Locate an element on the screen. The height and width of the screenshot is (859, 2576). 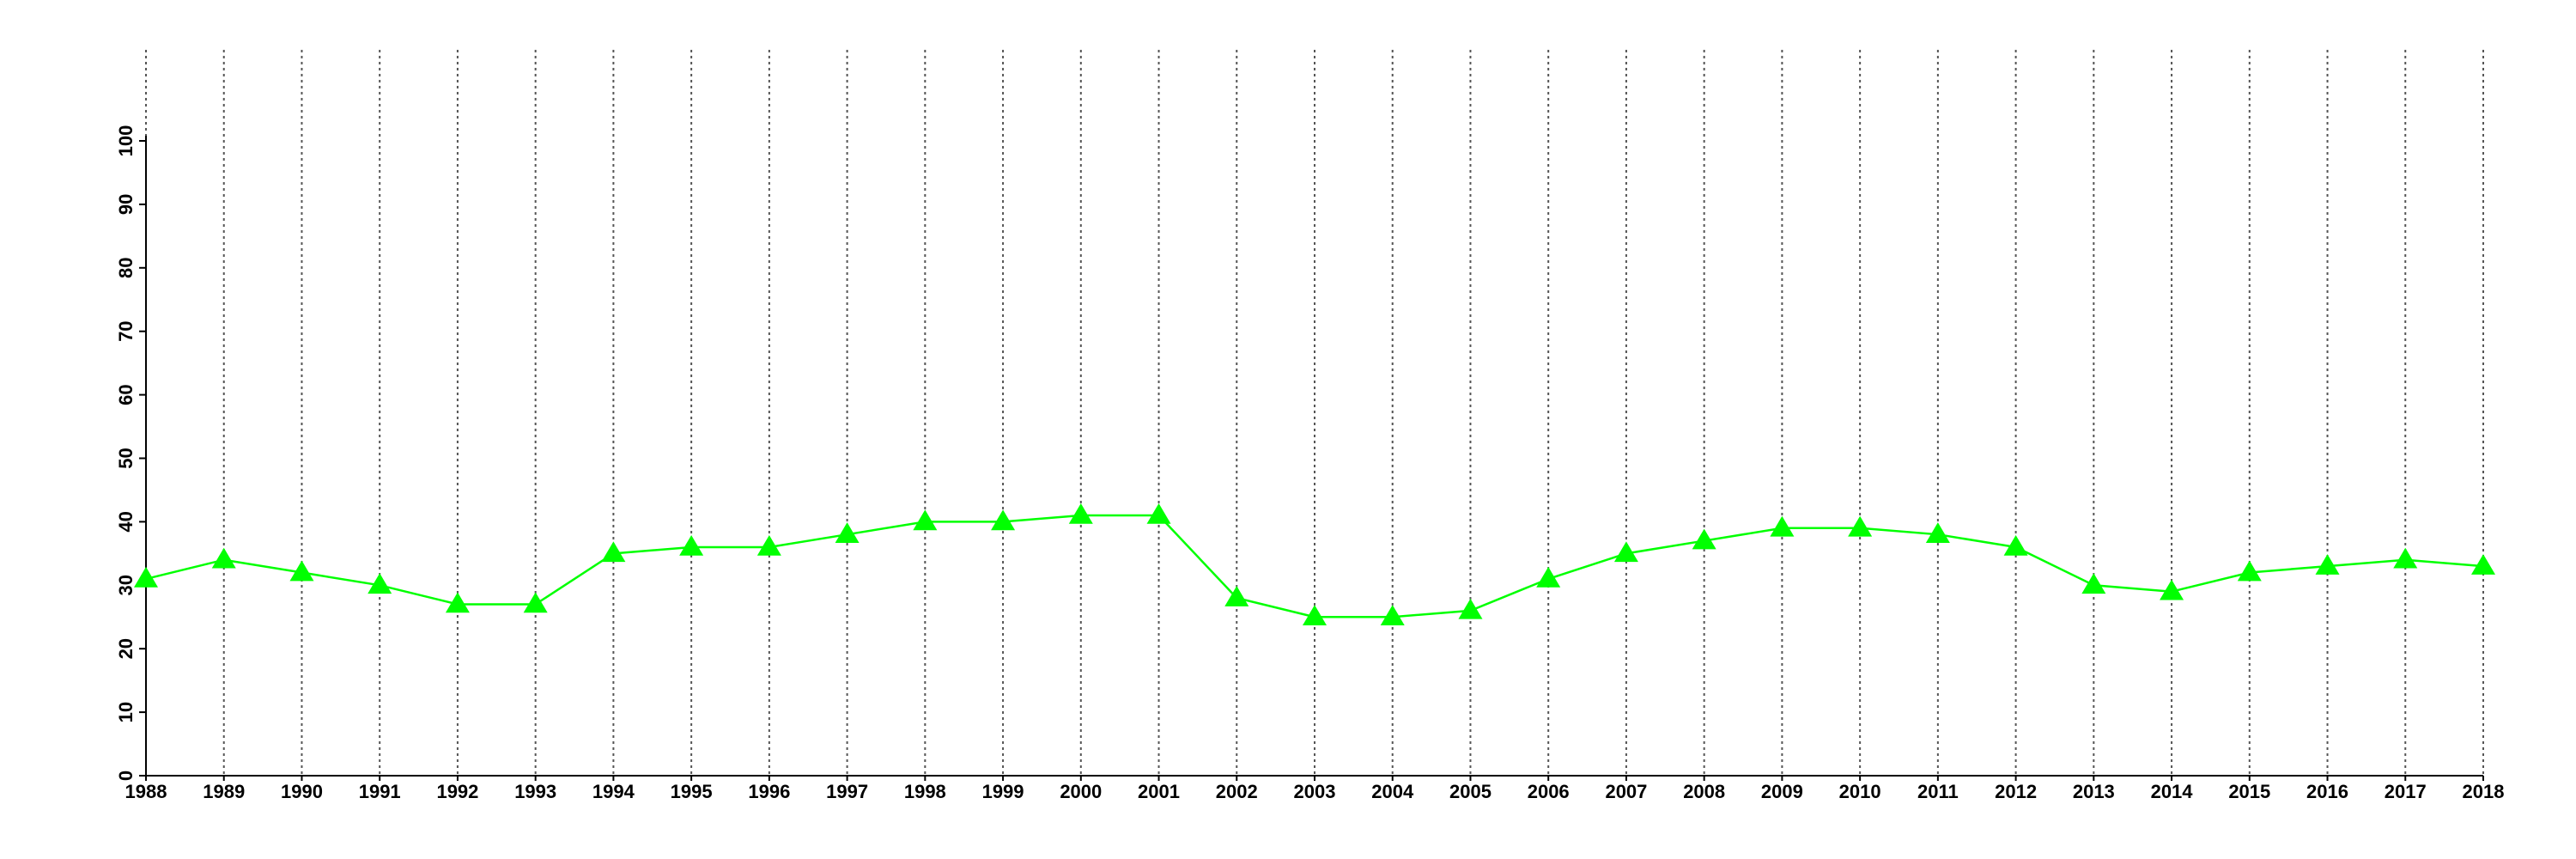
y-tick-label: 90 is located at coordinates (126, 205).